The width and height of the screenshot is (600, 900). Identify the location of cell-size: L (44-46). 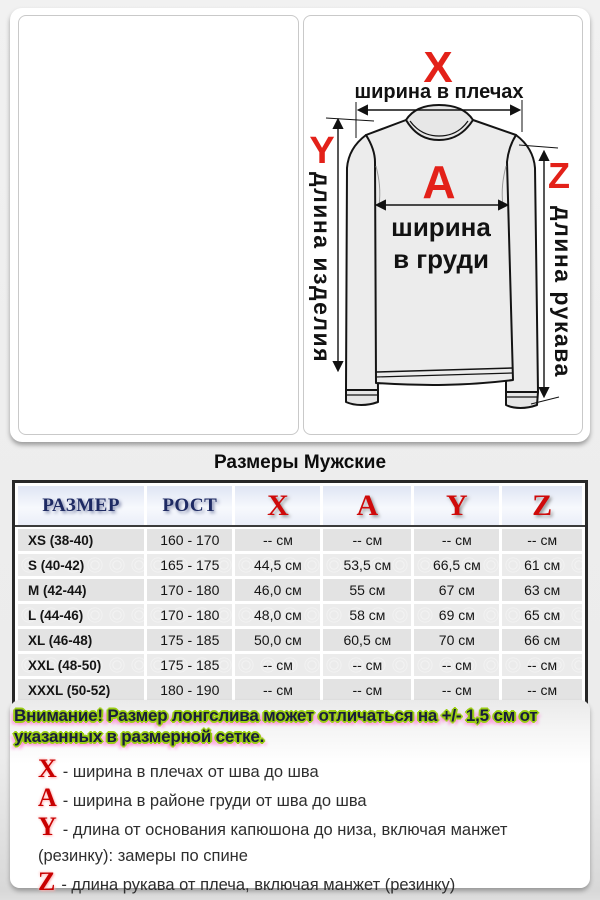
(81, 615).